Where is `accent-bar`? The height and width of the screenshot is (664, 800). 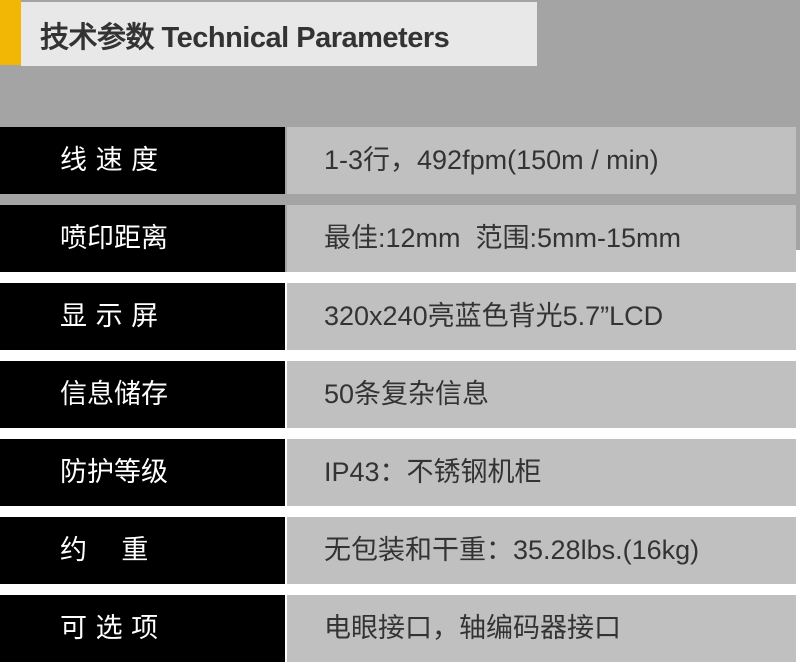
accent-bar is located at coordinates (10, 32).